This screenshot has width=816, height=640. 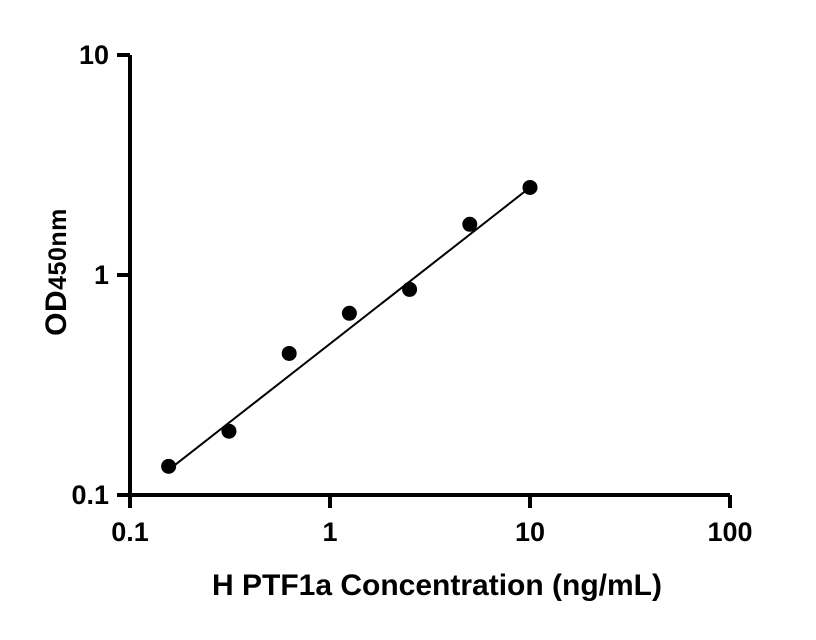 What do you see at coordinates (58, 249) in the screenshot?
I see `y-axis-title-sub: 450nm` at bounding box center [58, 249].